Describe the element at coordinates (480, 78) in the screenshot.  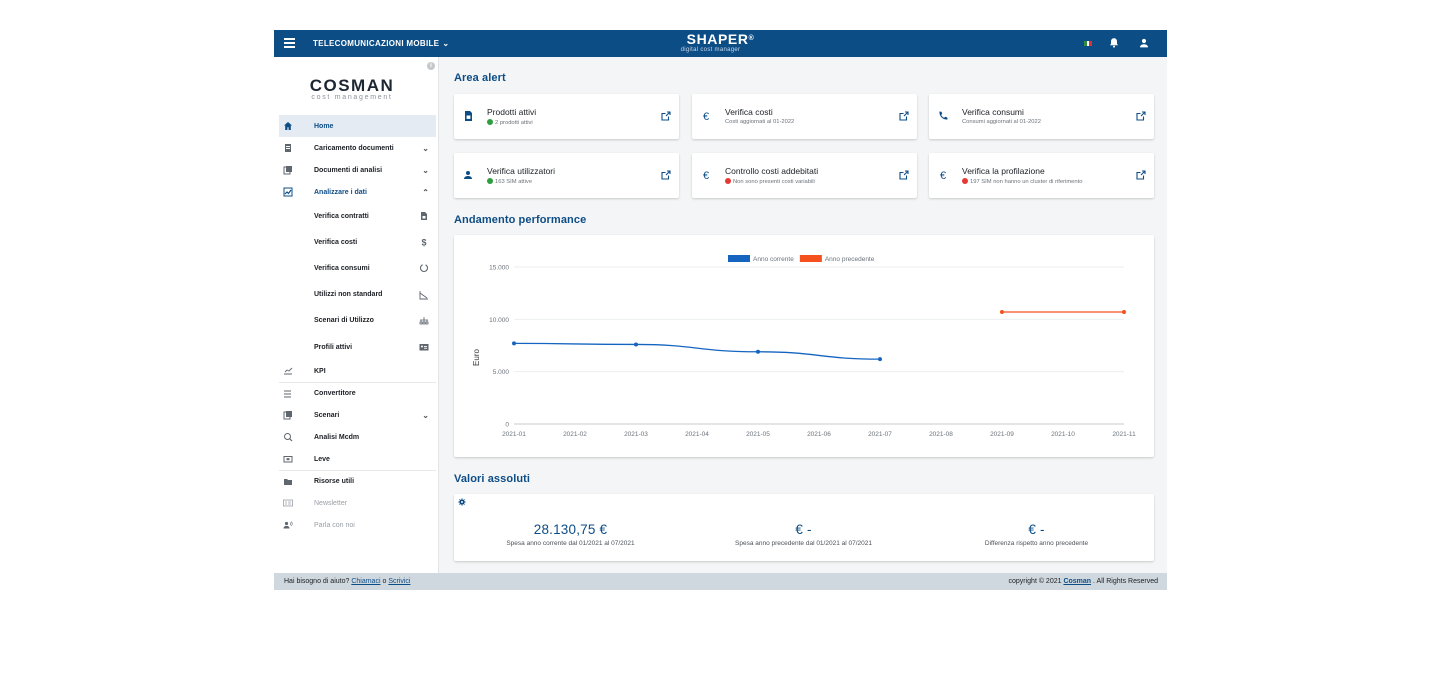
I see `area-alert-title: Area alert` at that location.